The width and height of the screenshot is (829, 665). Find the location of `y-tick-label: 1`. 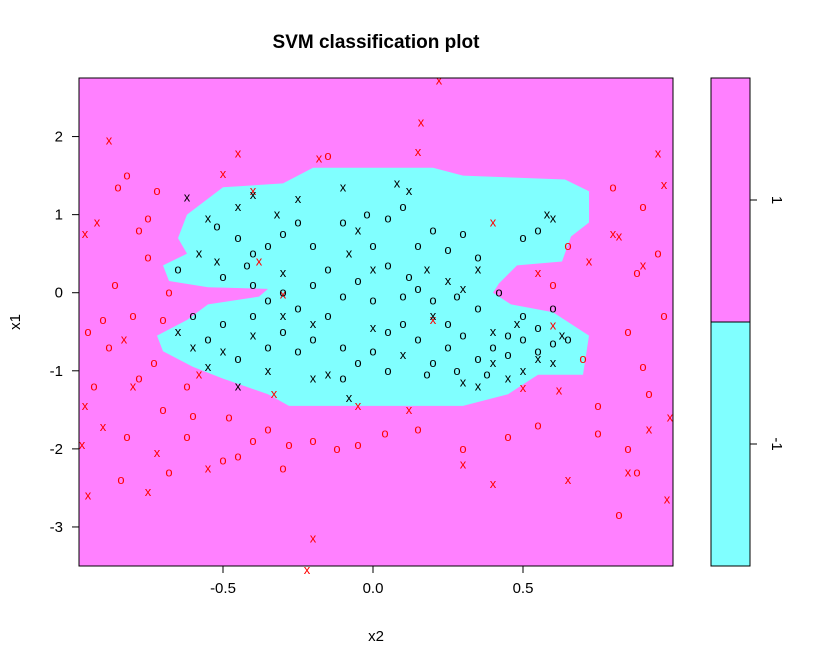

y-tick-label: 1 is located at coordinates (59, 215).